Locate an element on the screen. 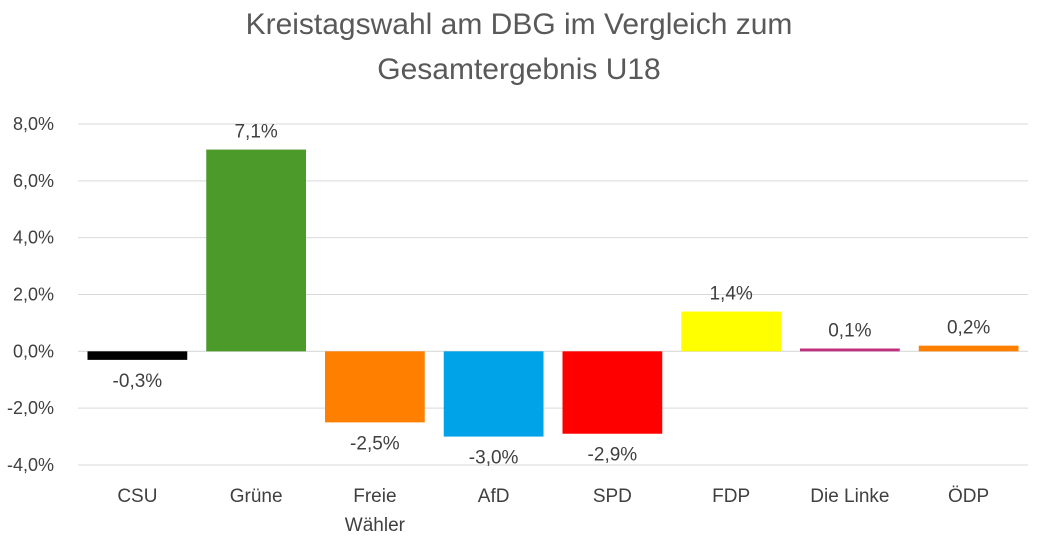  y-tick-label: 6,0% is located at coordinates (33, 181).